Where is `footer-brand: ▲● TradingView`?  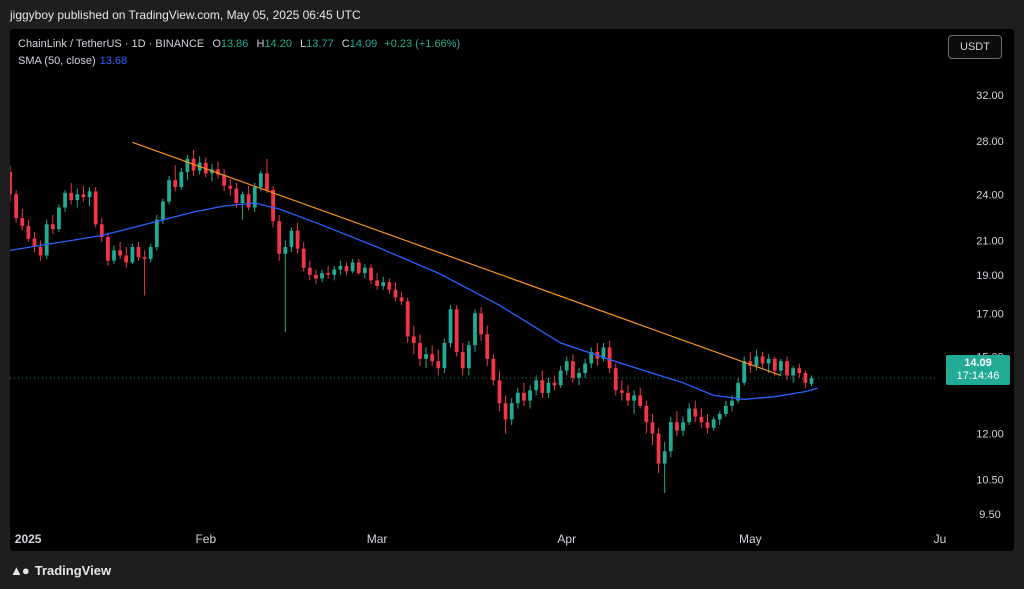 footer-brand: ▲● TradingView is located at coordinates (60, 570).